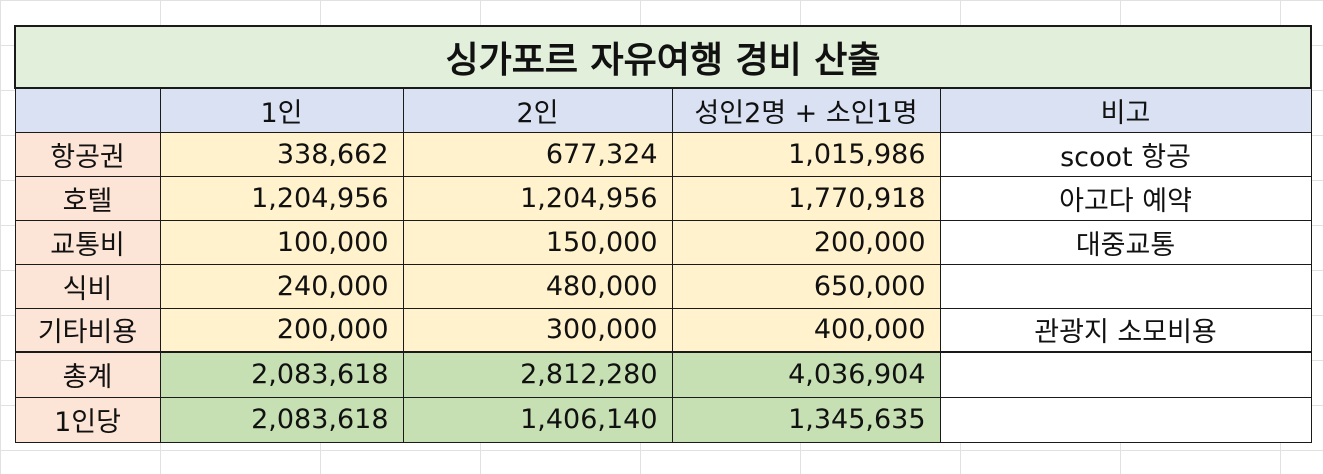  I want to click on cell-2-persons: 677,324, so click(537, 154).